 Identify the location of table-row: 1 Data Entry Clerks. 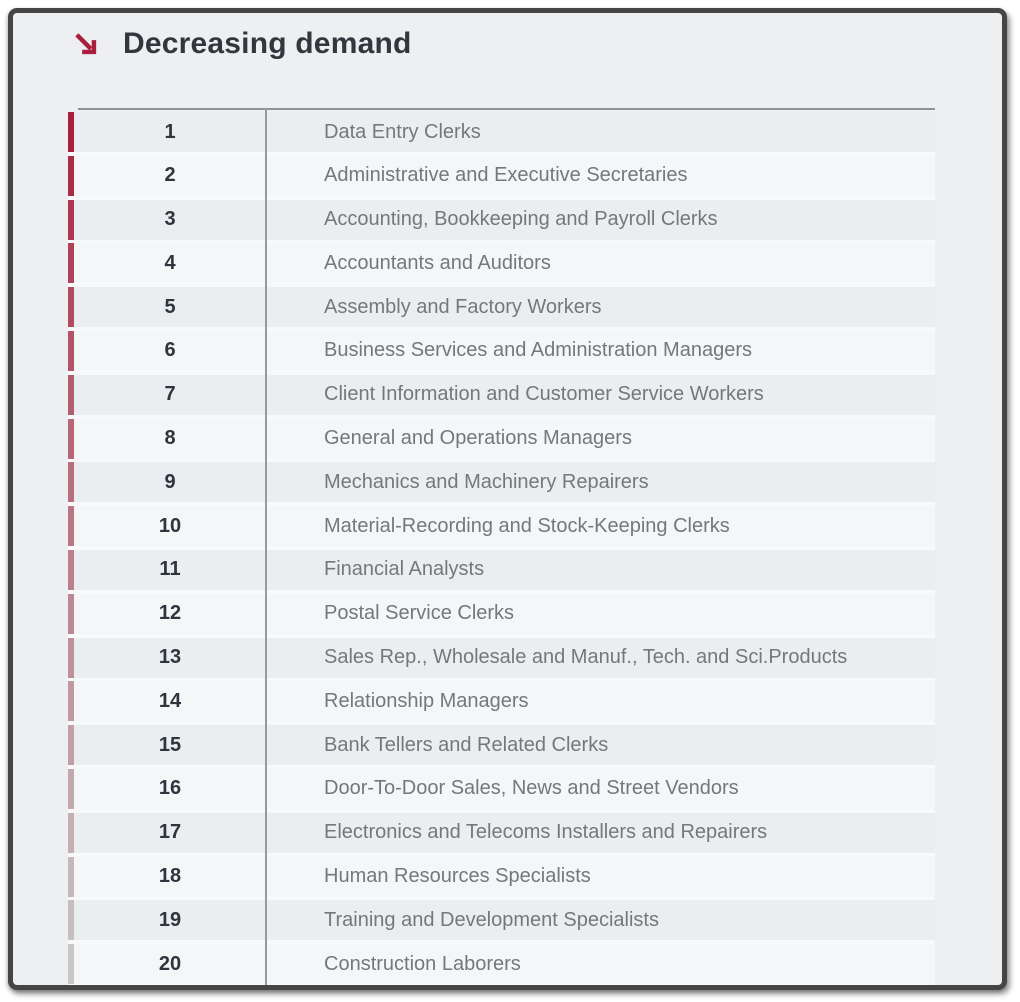
(501, 132).